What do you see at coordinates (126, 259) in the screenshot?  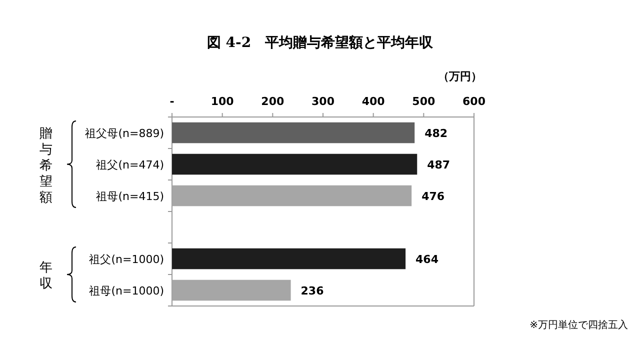 I see `y-tick-label: 祖父(n=1000)` at bounding box center [126, 259].